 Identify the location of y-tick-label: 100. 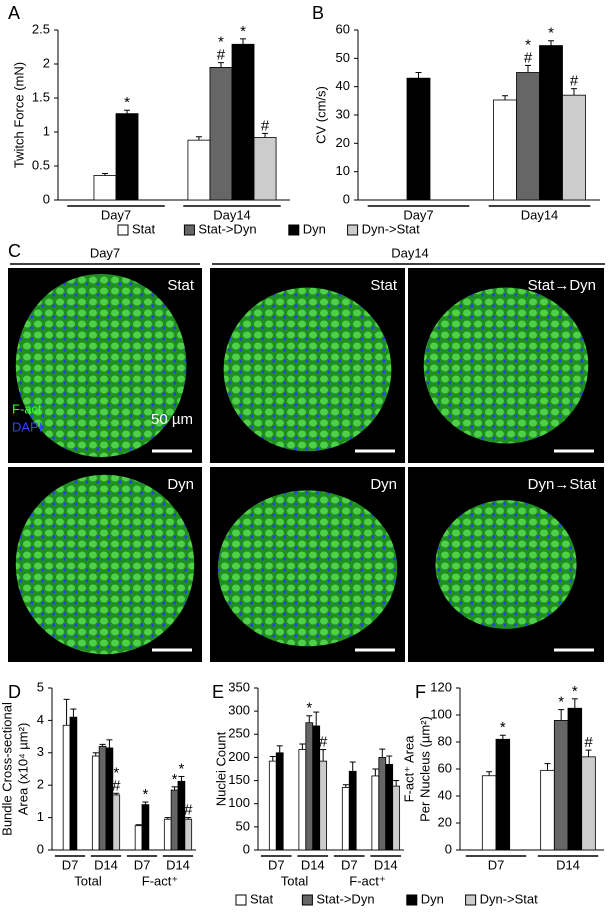
(441, 713).